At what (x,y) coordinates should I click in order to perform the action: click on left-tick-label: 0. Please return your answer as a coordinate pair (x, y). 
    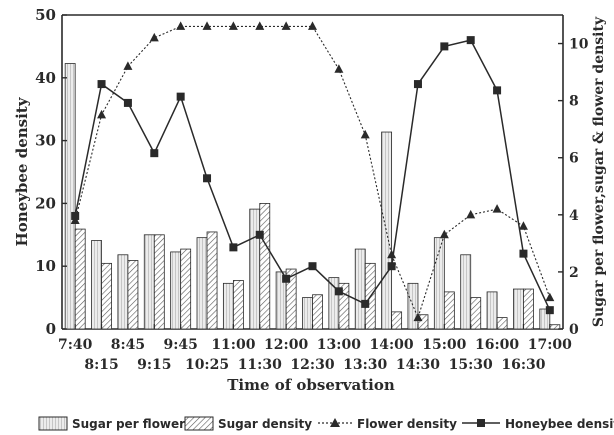
    Looking at the image, I should click on (51, 329).